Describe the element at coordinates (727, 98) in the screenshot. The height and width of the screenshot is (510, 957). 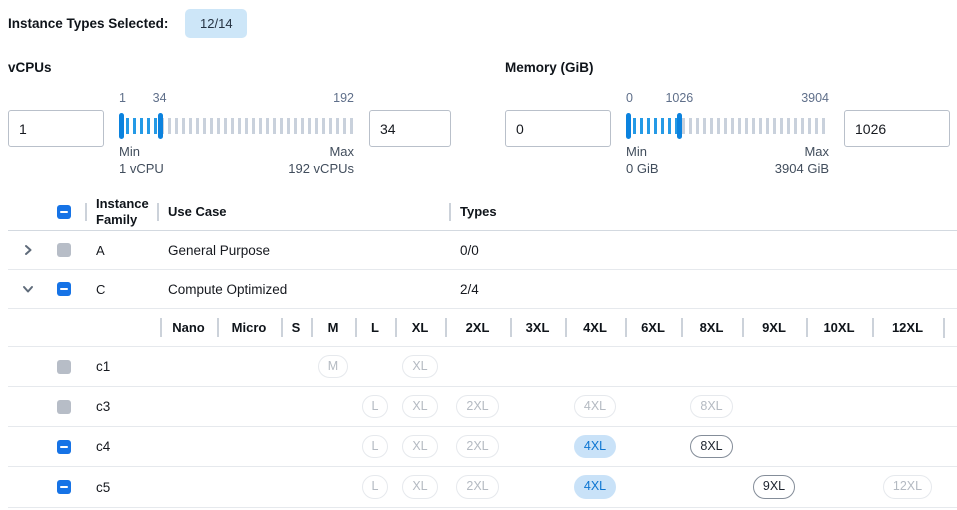
I see `memory-slider-scale: 0 1026 3904` at that location.